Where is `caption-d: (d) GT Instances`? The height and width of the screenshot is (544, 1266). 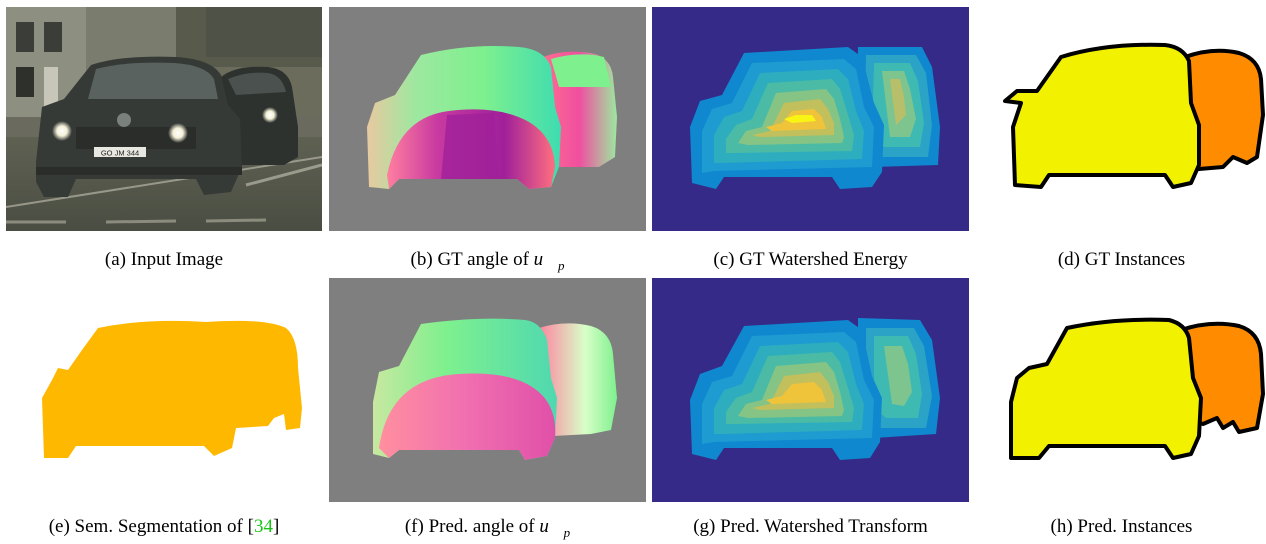
caption-d: (d) GT Instances is located at coordinates (1121, 260).